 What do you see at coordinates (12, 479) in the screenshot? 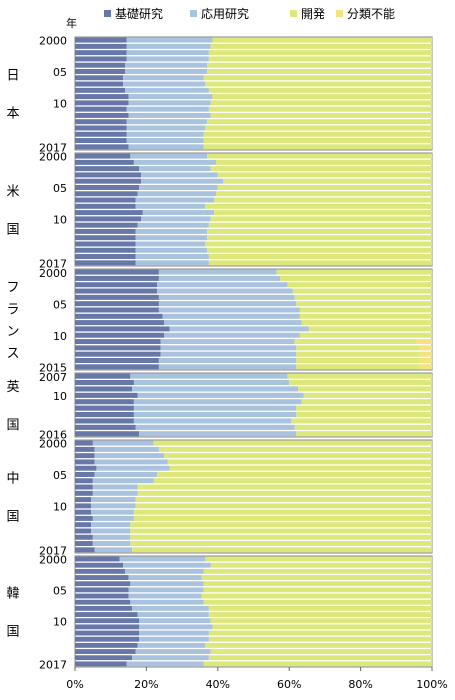
I see `country-label: 中` at bounding box center [12, 479].